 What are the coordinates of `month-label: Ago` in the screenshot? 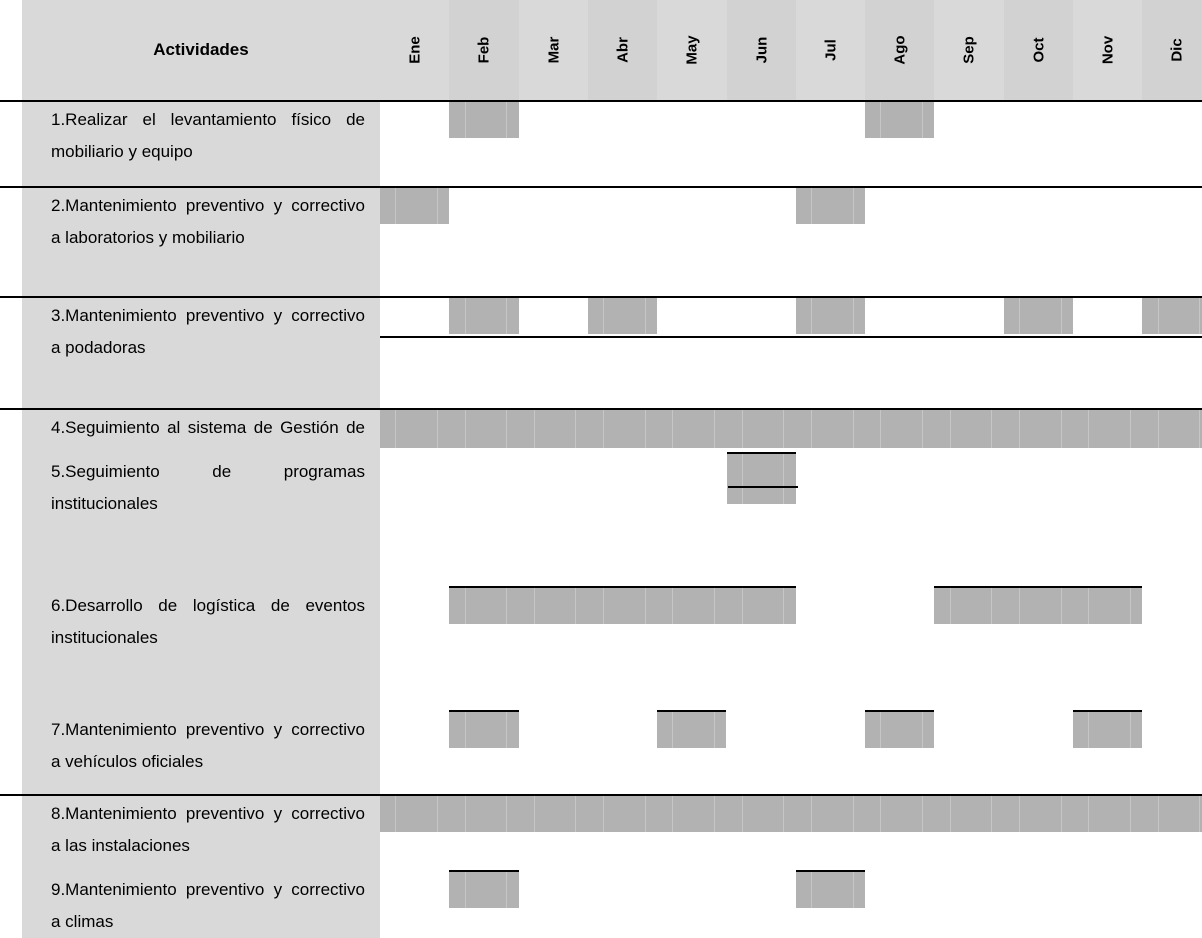 It's located at (900, 50).